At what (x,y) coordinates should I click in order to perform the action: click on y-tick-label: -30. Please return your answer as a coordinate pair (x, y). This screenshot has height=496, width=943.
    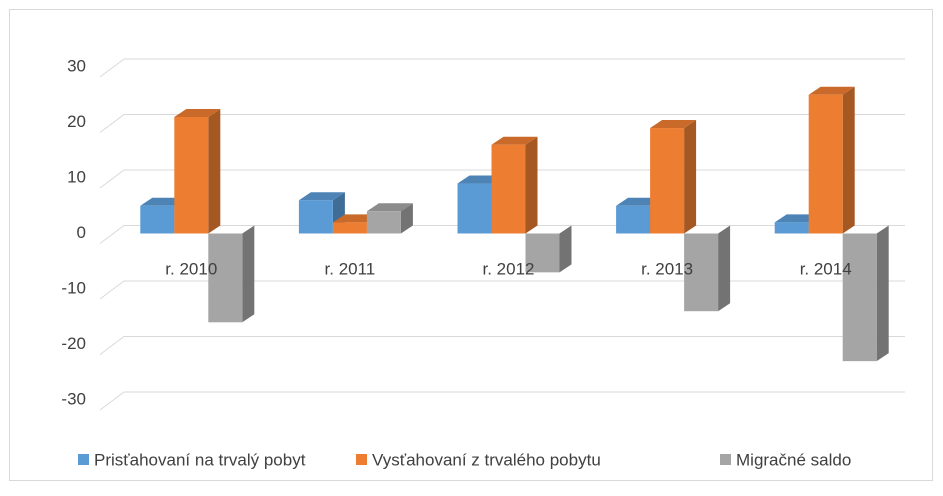
    Looking at the image, I should click on (73, 398).